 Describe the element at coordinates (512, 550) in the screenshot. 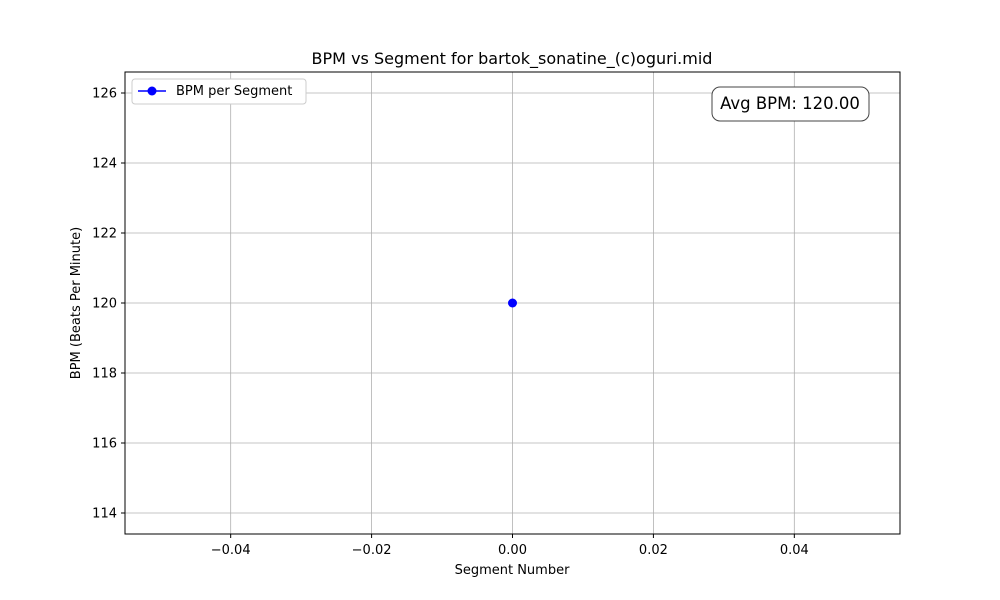

I see `x-tick-label: 0.00` at that location.